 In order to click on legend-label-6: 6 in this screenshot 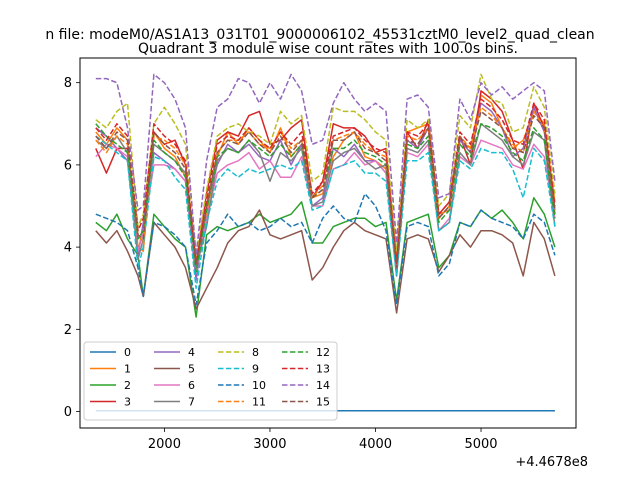, I will do `click(191, 385)`.